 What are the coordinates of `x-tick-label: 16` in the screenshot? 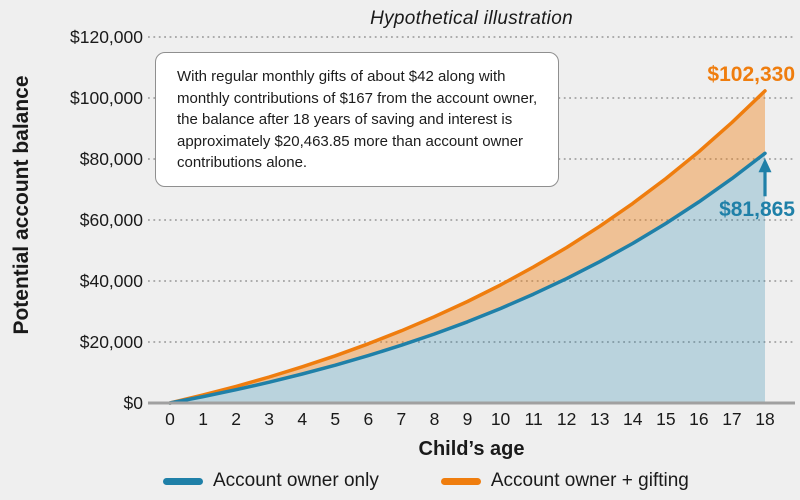 It's located at (698, 419).